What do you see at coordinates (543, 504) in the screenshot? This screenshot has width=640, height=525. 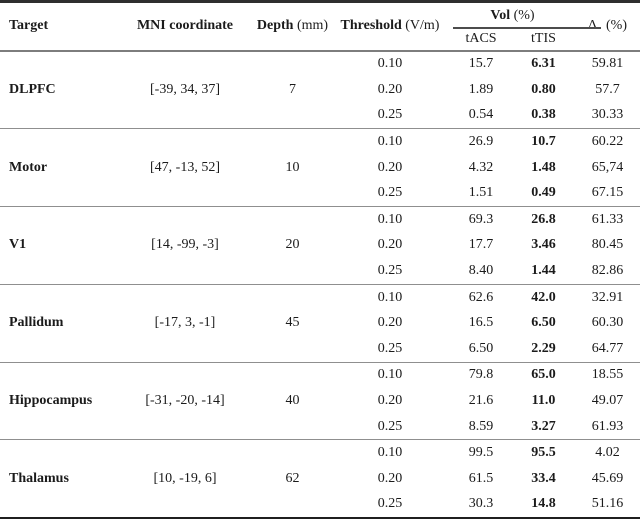 I see `cell-ttis: 14.8` at bounding box center [543, 504].